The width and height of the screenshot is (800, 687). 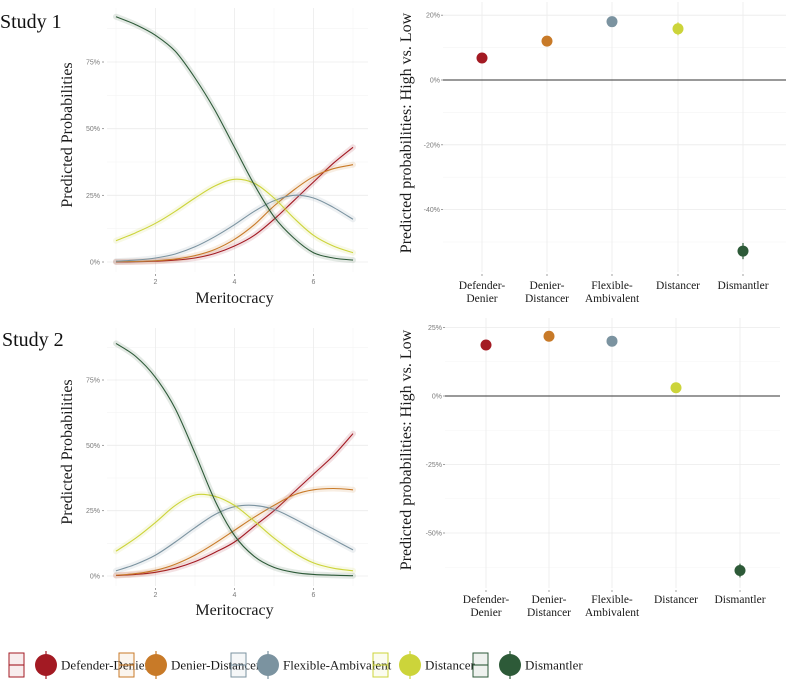 What do you see at coordinates (31, 22) in the screenshot?
I see `study-1-label: Study 1` at bounding box center [31, 22].